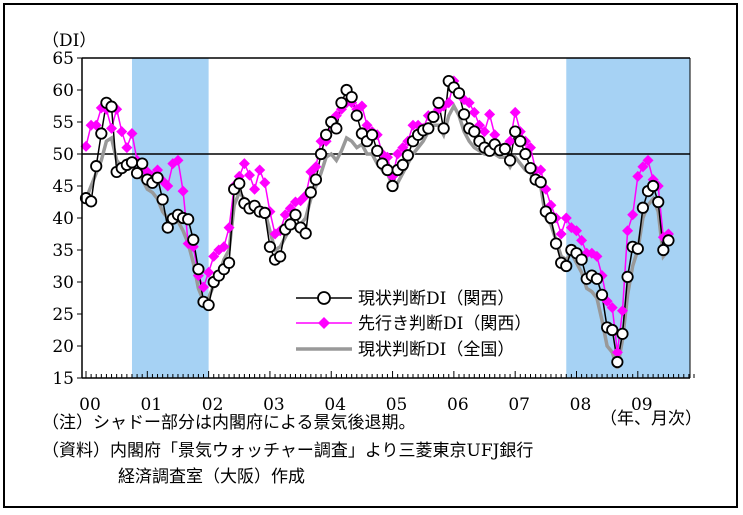 The height and width of the screenshot is (515, 743). I want to click on x-tick-label-02: 02, so click(213, 405).